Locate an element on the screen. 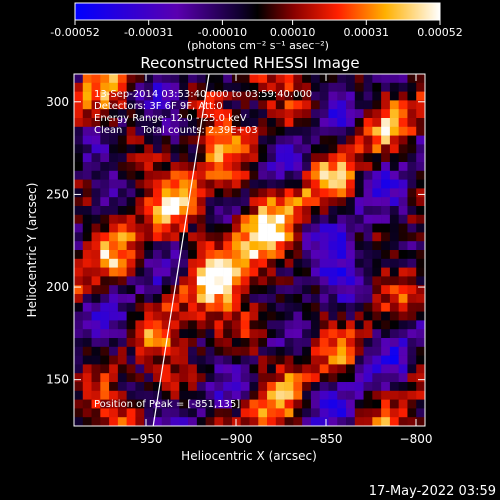  y-tick-label: 250 is located at coordinates (57, 194).